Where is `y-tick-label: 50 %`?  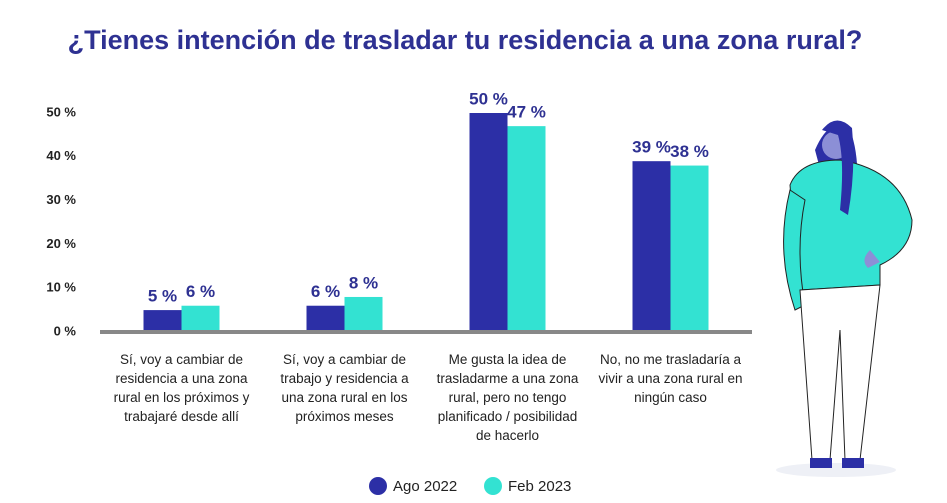
y-tick-label: 50 % is located at coordinates (61, 111).